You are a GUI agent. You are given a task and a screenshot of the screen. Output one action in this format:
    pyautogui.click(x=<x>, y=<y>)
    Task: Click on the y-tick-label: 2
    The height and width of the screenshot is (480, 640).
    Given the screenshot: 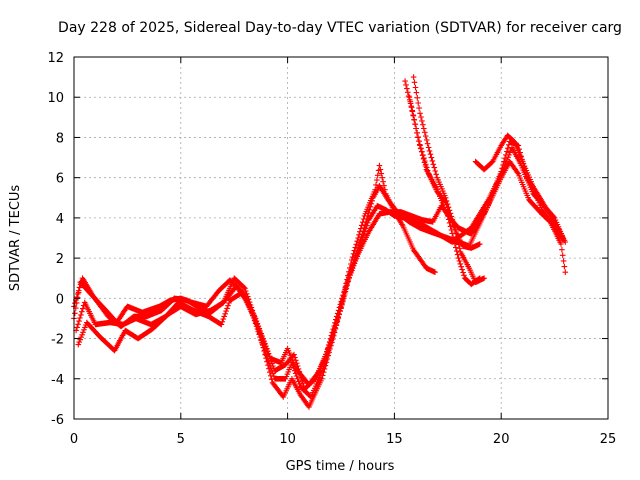 What is the action you would take?
    pyautogui.click(x=60, y=259)
    